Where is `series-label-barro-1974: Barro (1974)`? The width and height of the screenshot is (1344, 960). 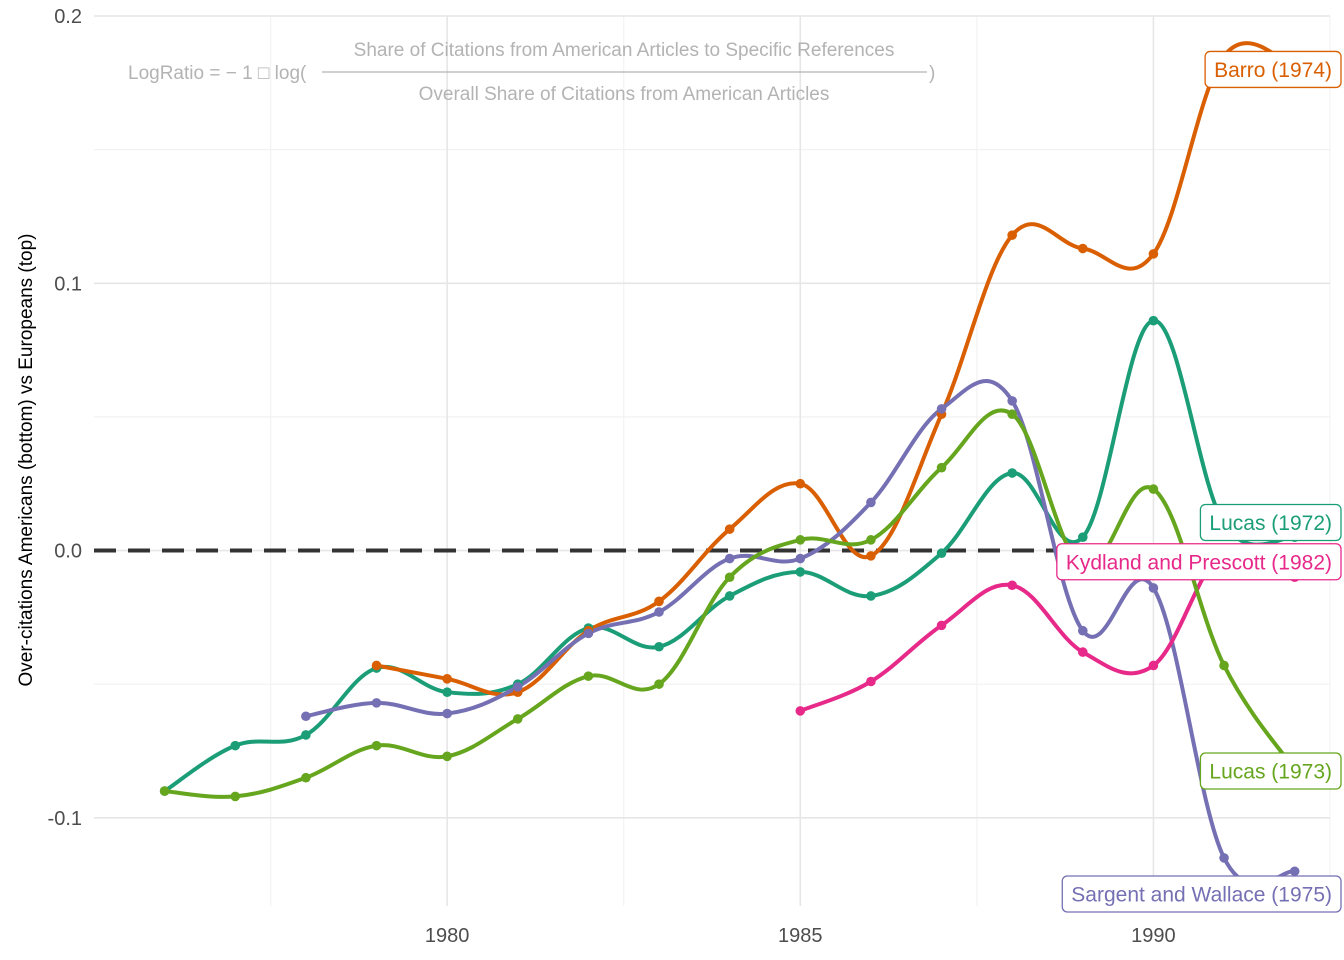 series-label-barro-1974: Barro (1974) is located at coordinates (1273, 69).